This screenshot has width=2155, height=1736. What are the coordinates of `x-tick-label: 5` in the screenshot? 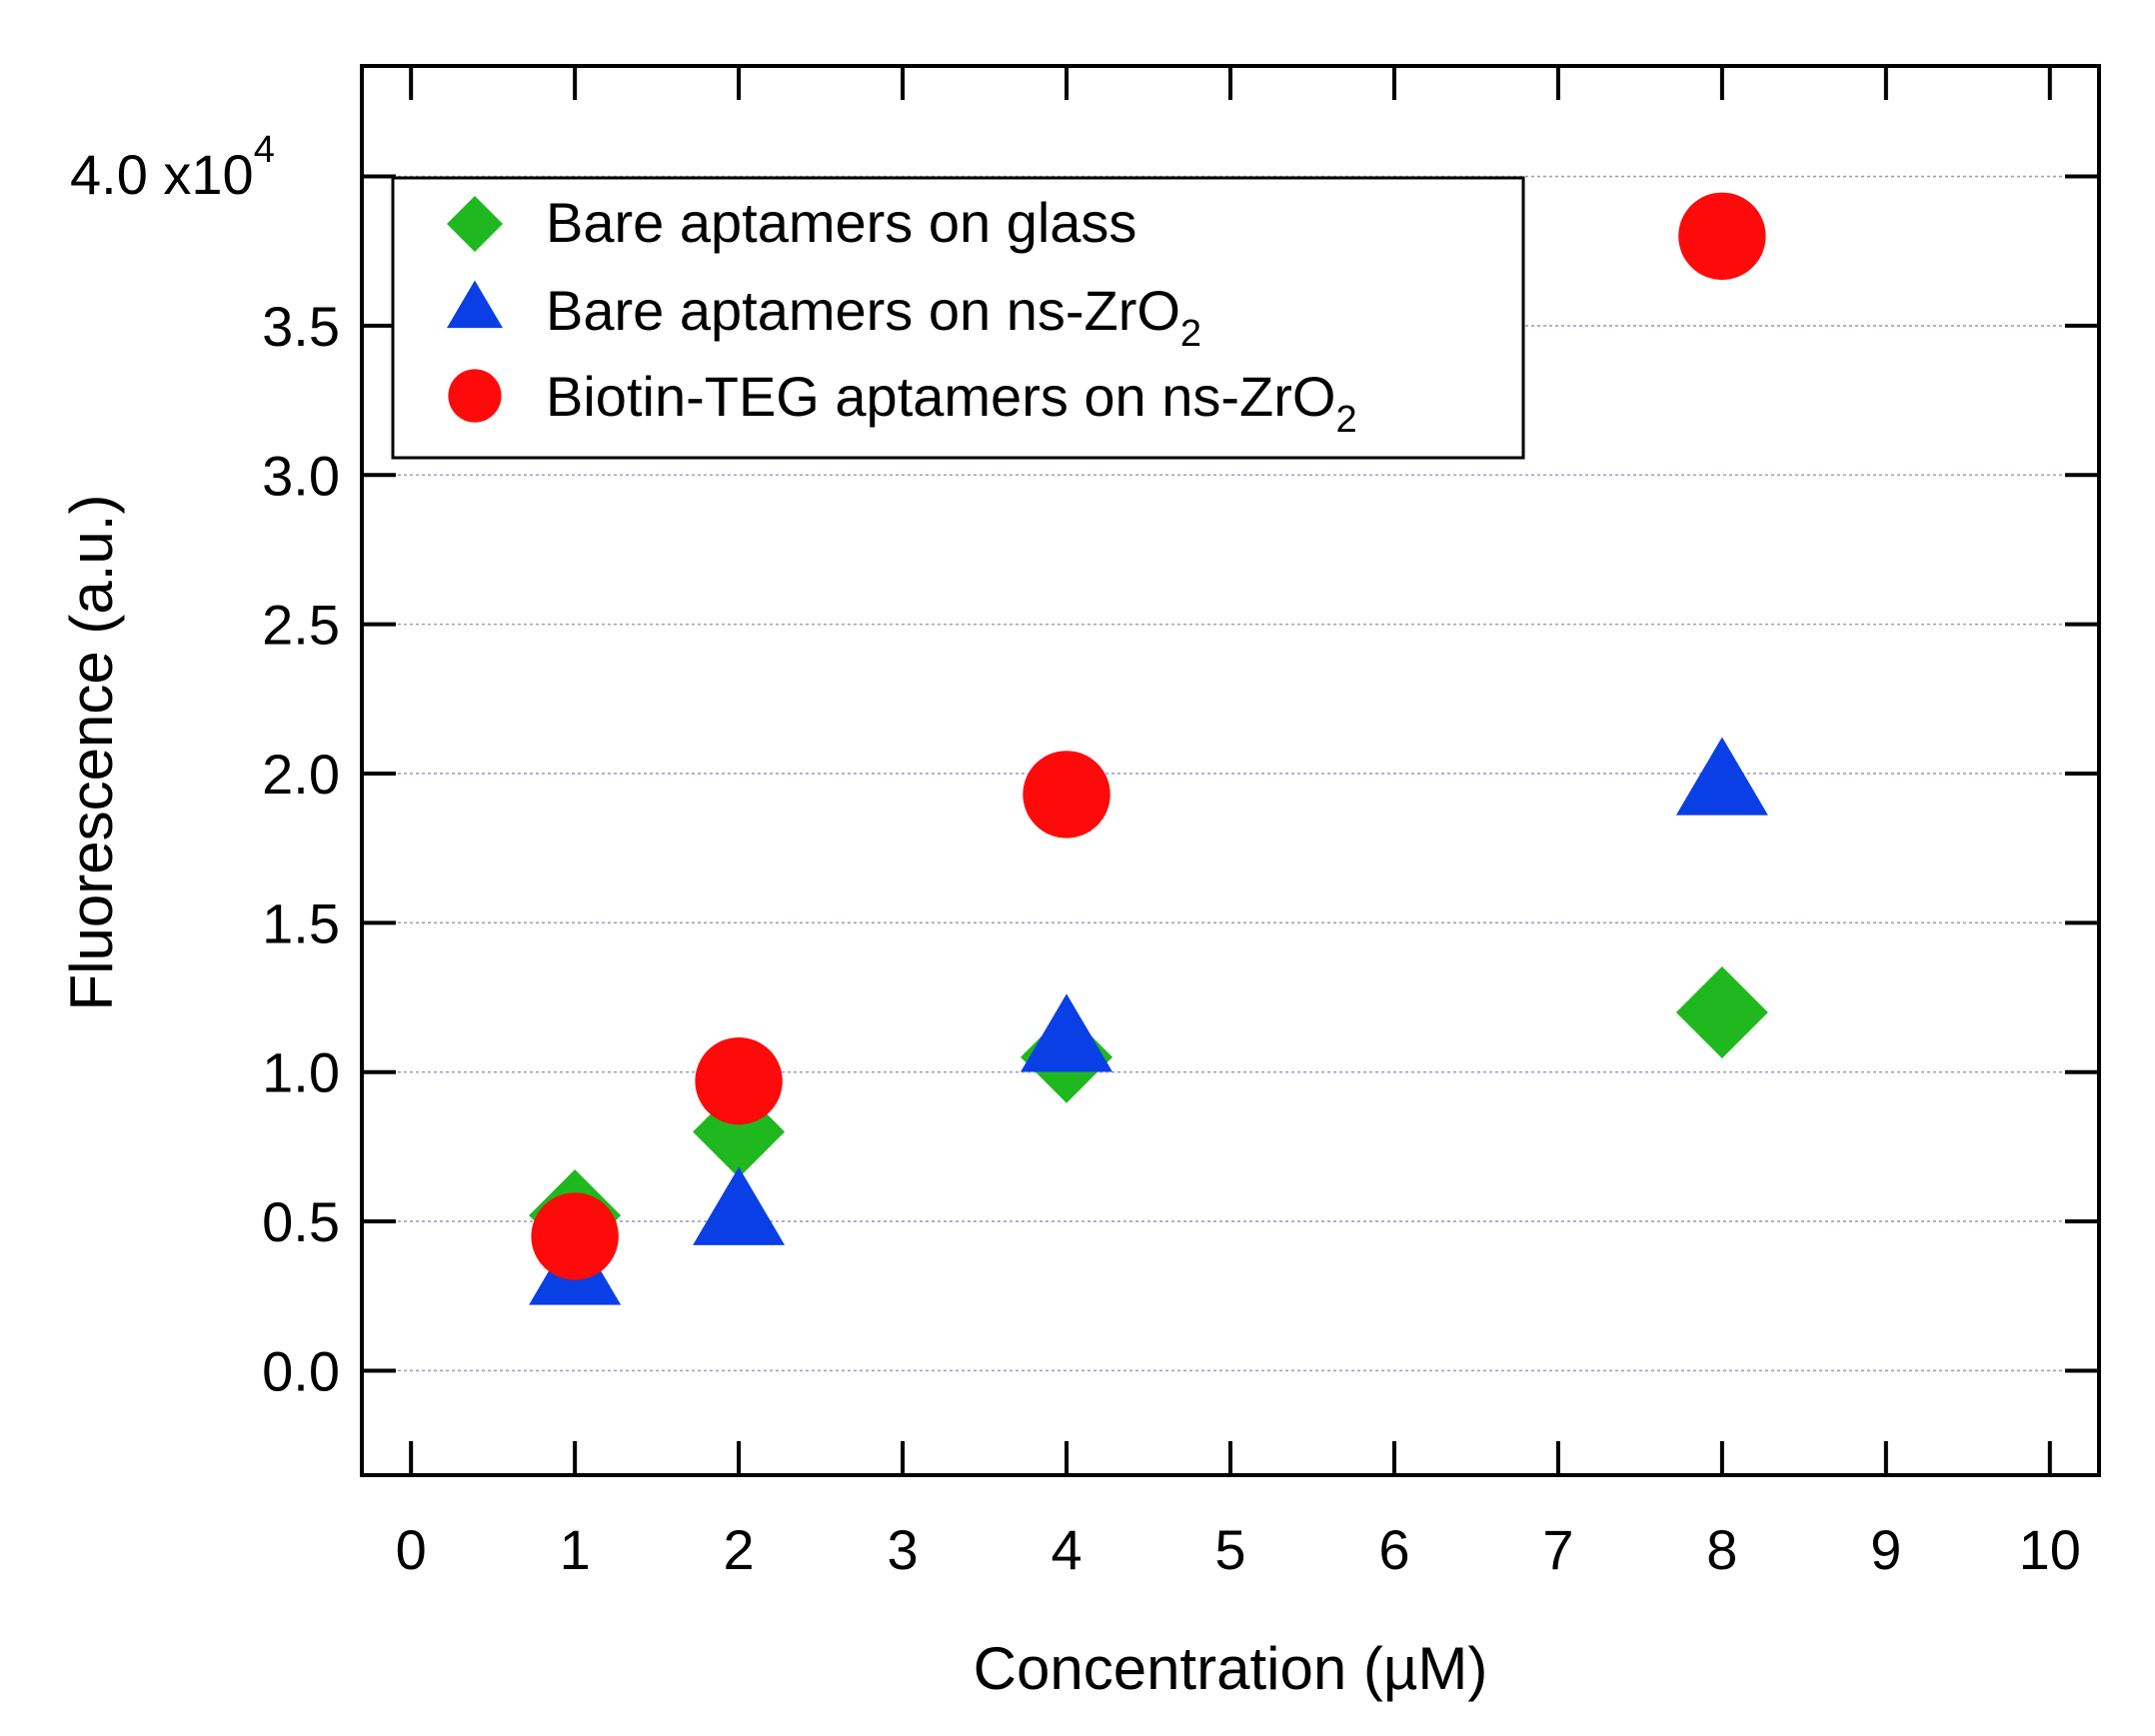 It's located at (1229, 1549).